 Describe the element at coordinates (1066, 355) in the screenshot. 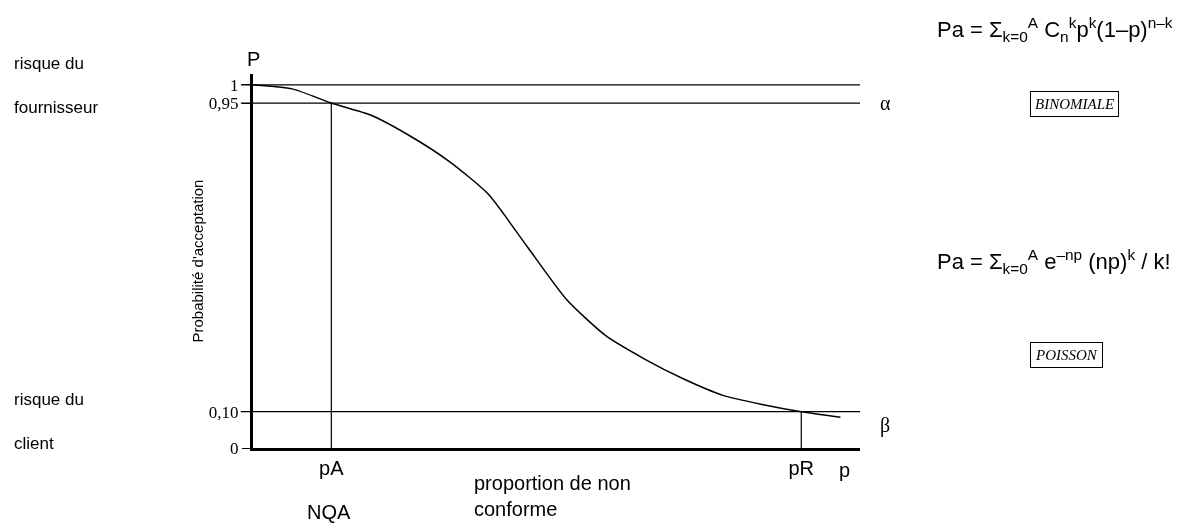

I see `text: POISSON` at that location.